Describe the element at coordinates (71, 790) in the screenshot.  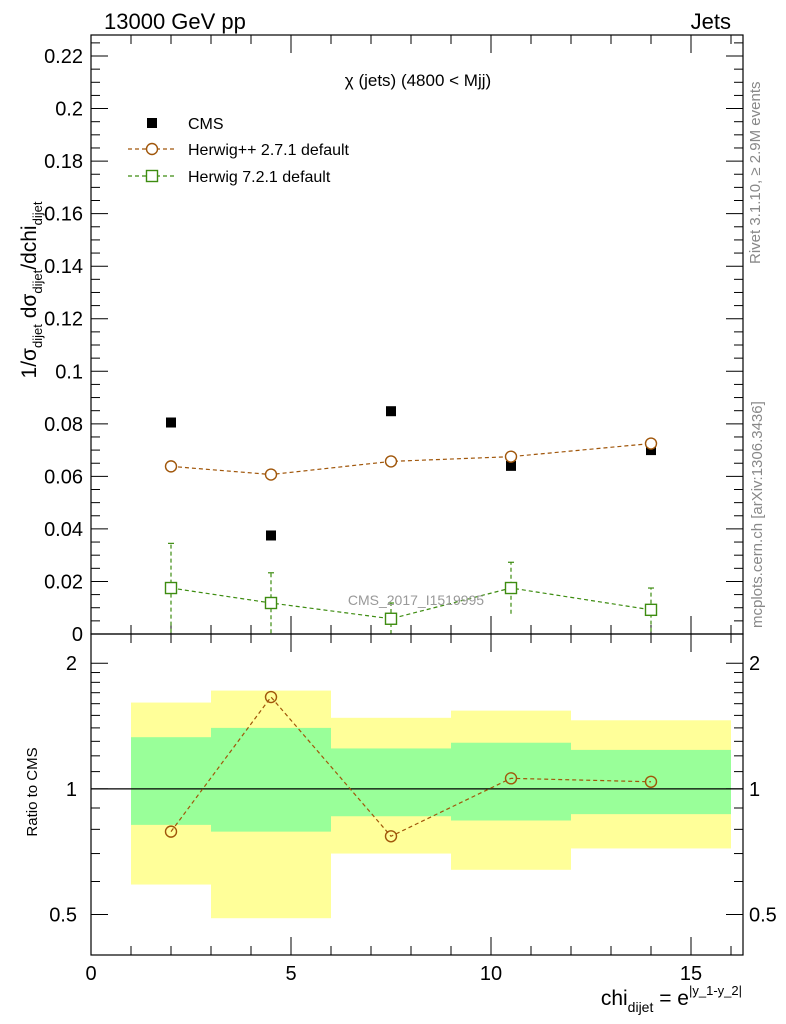
I see `ratio-y-tick-label: 1` at that location.